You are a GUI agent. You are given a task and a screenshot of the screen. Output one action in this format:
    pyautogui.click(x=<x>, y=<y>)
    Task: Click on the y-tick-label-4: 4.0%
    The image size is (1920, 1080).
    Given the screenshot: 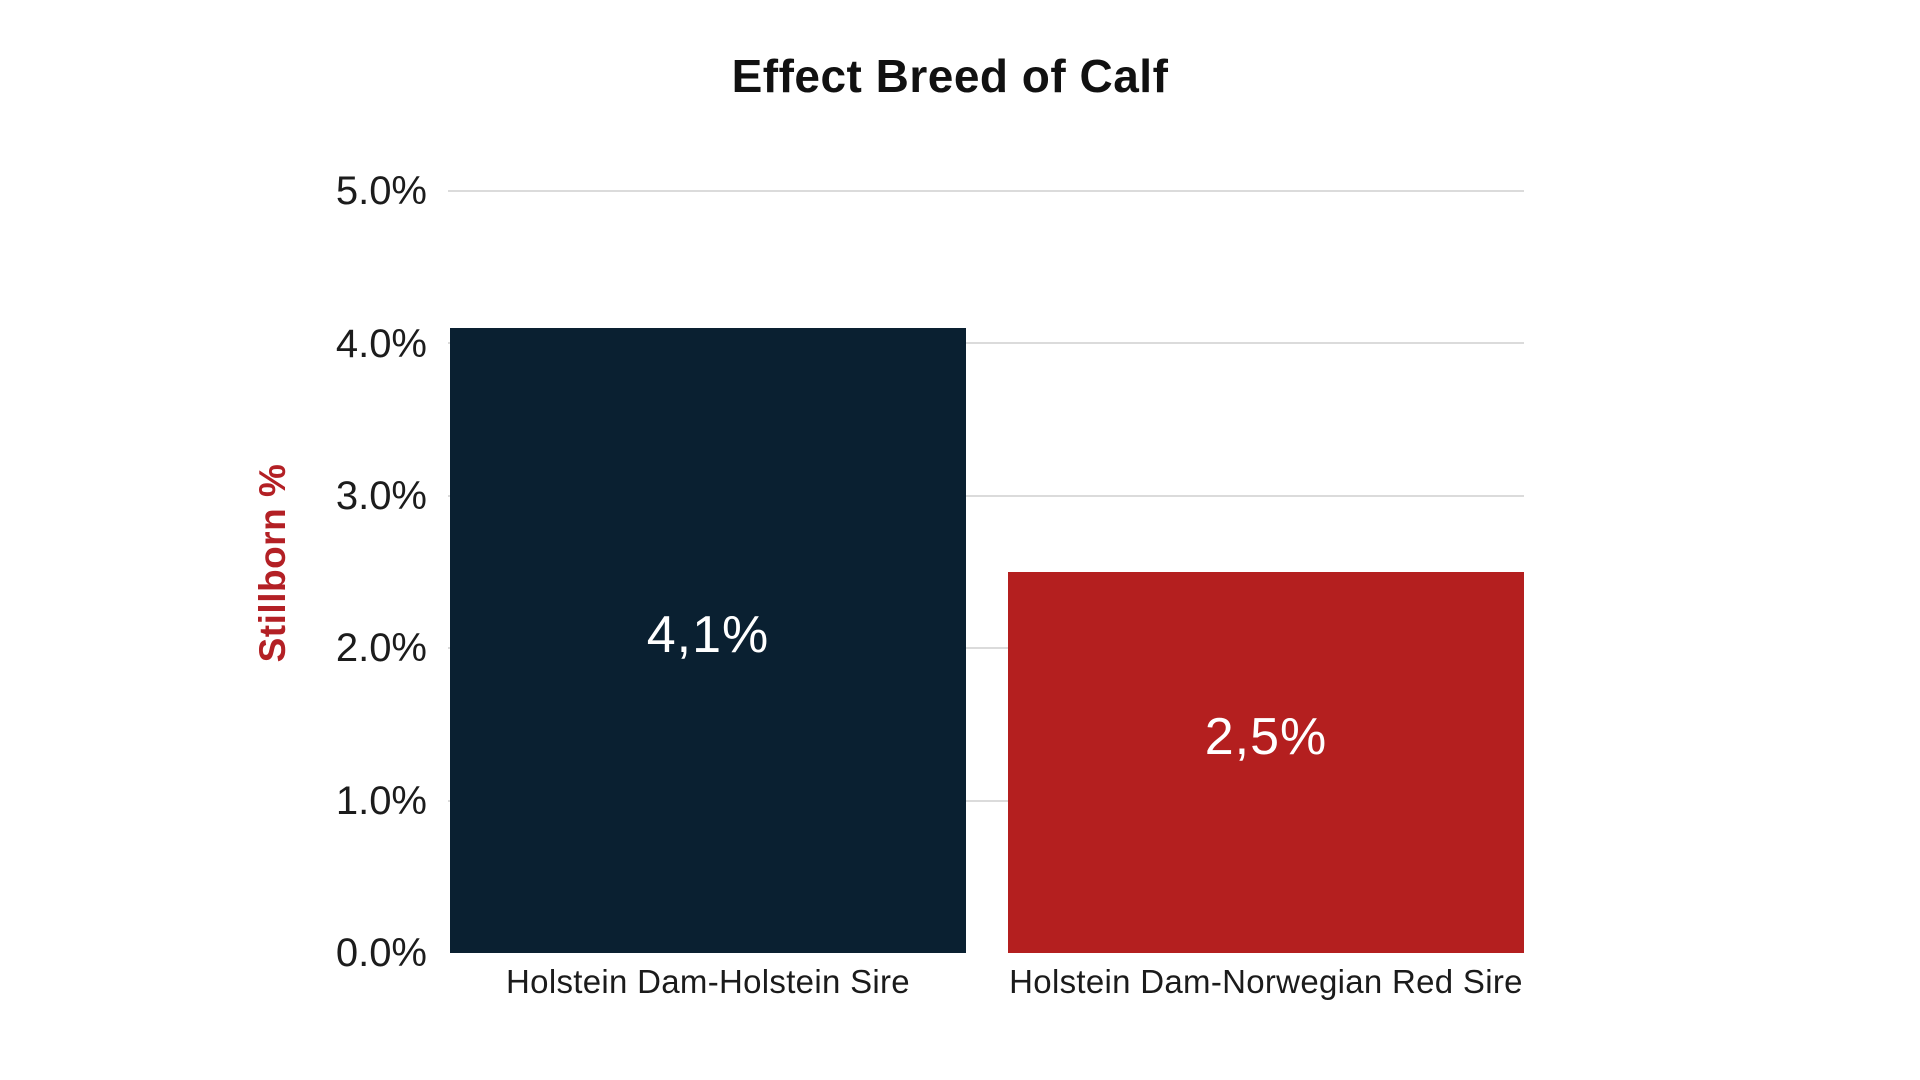 What is the action you would take?
    pyautogui.click(x=381, y=344)
    